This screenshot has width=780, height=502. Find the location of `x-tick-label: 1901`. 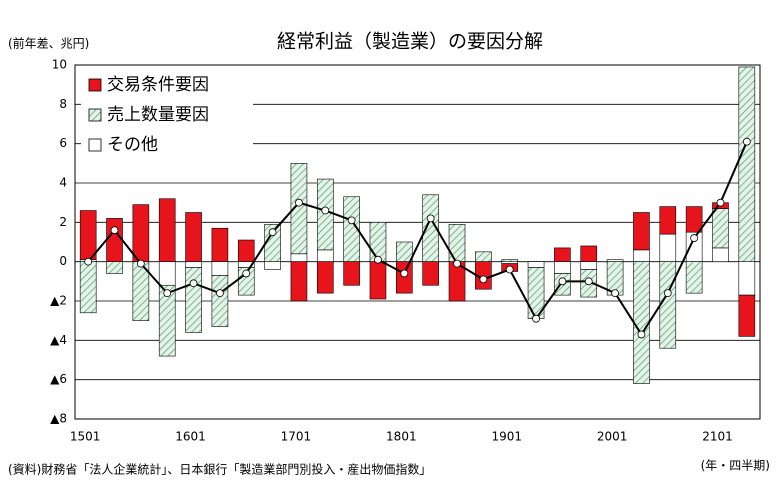

x-tick-label: 1901 is located at coordinates (506, 437).